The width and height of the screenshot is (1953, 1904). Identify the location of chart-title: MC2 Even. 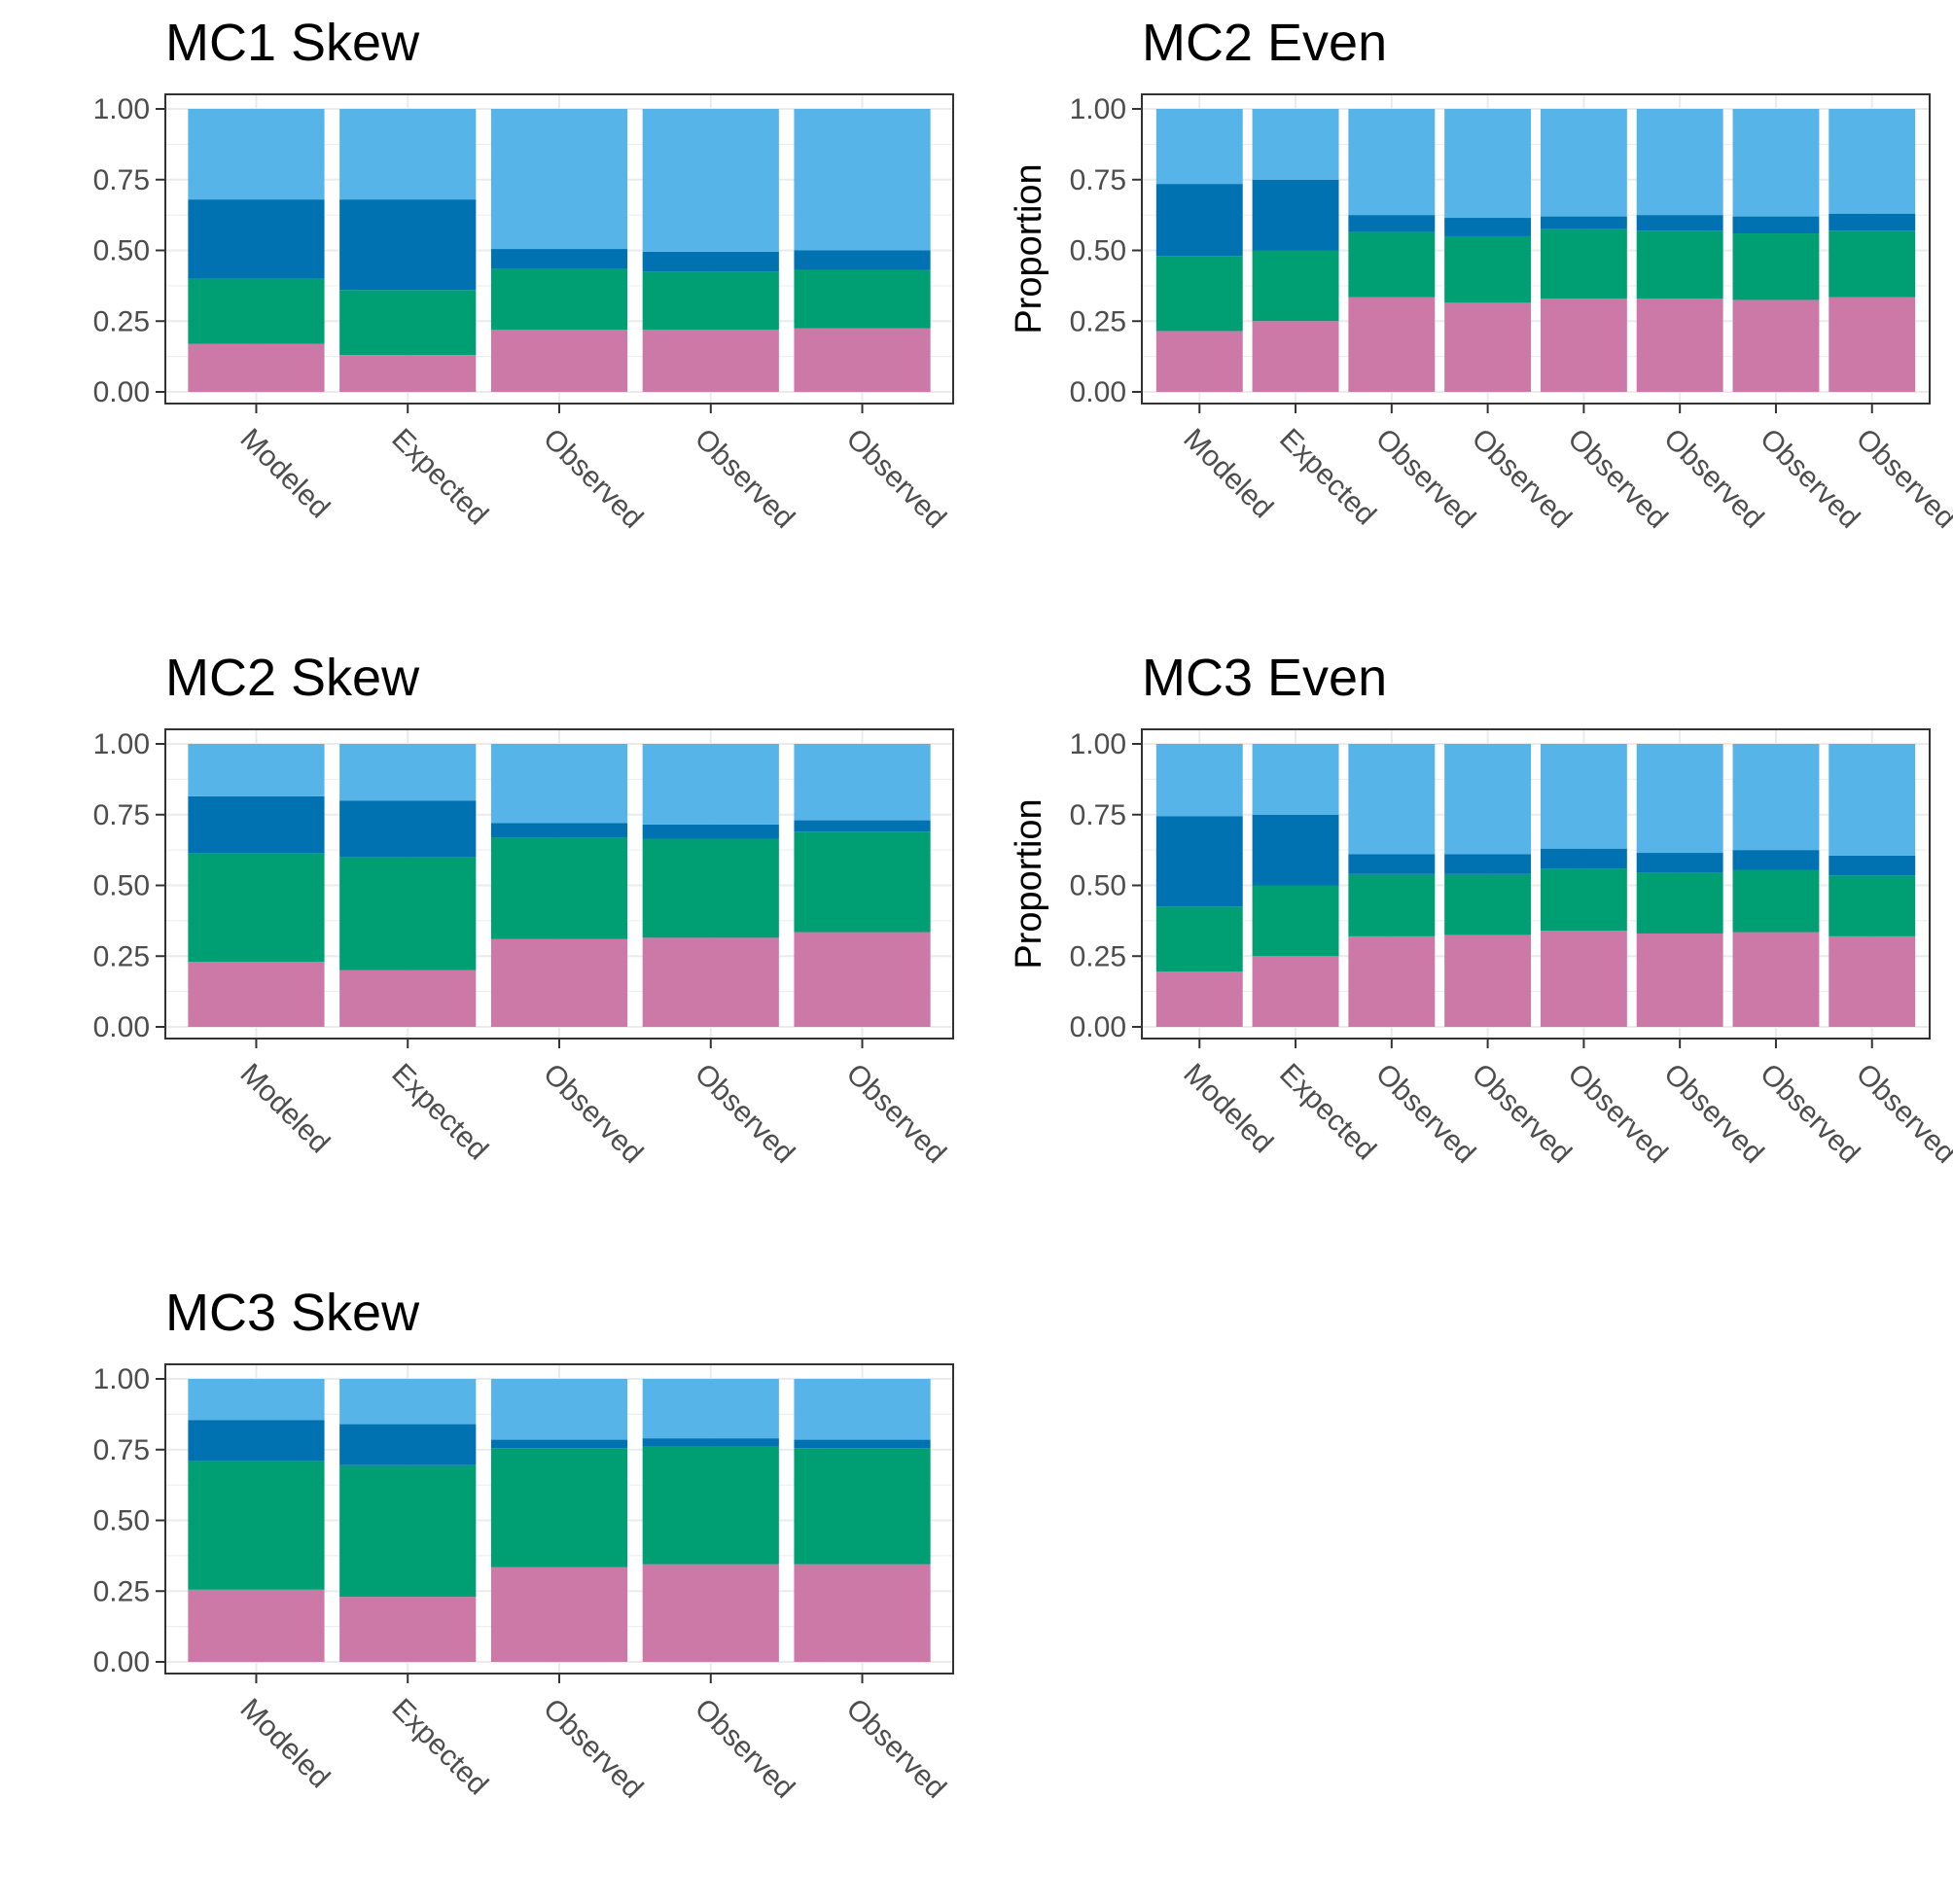
(1264, 43).